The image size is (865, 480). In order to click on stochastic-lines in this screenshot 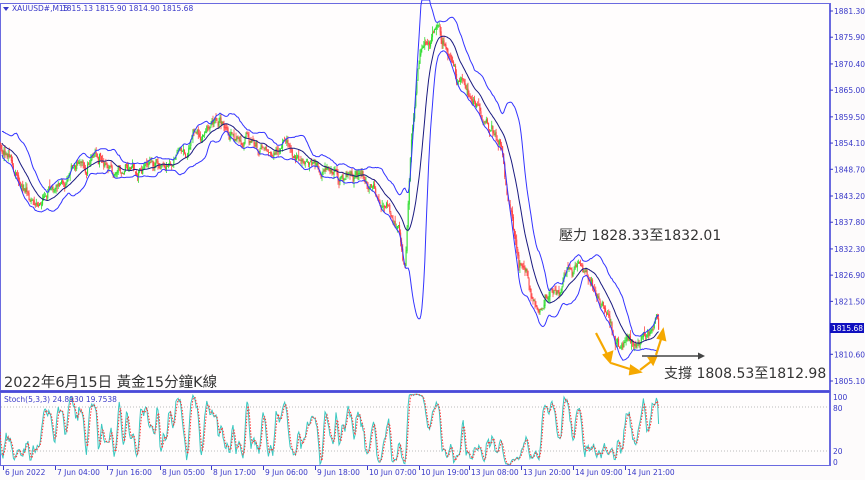, I will do `click(414, 429)`.